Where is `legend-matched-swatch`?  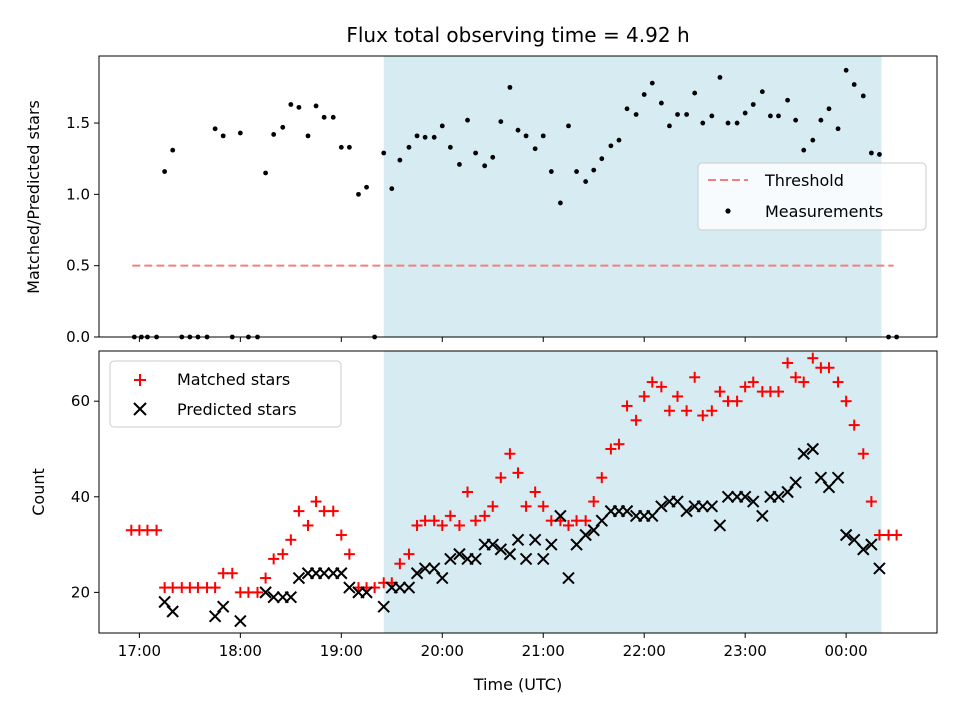
legend-matched-swatch is located at coordinates (140, 380).